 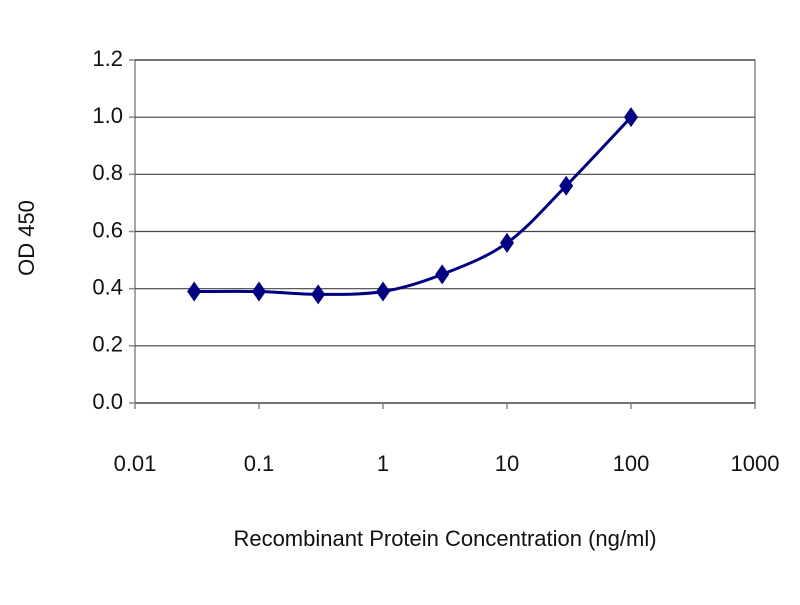 I want to click on y-tick-label: 0.6, so click(x=107, y=229).